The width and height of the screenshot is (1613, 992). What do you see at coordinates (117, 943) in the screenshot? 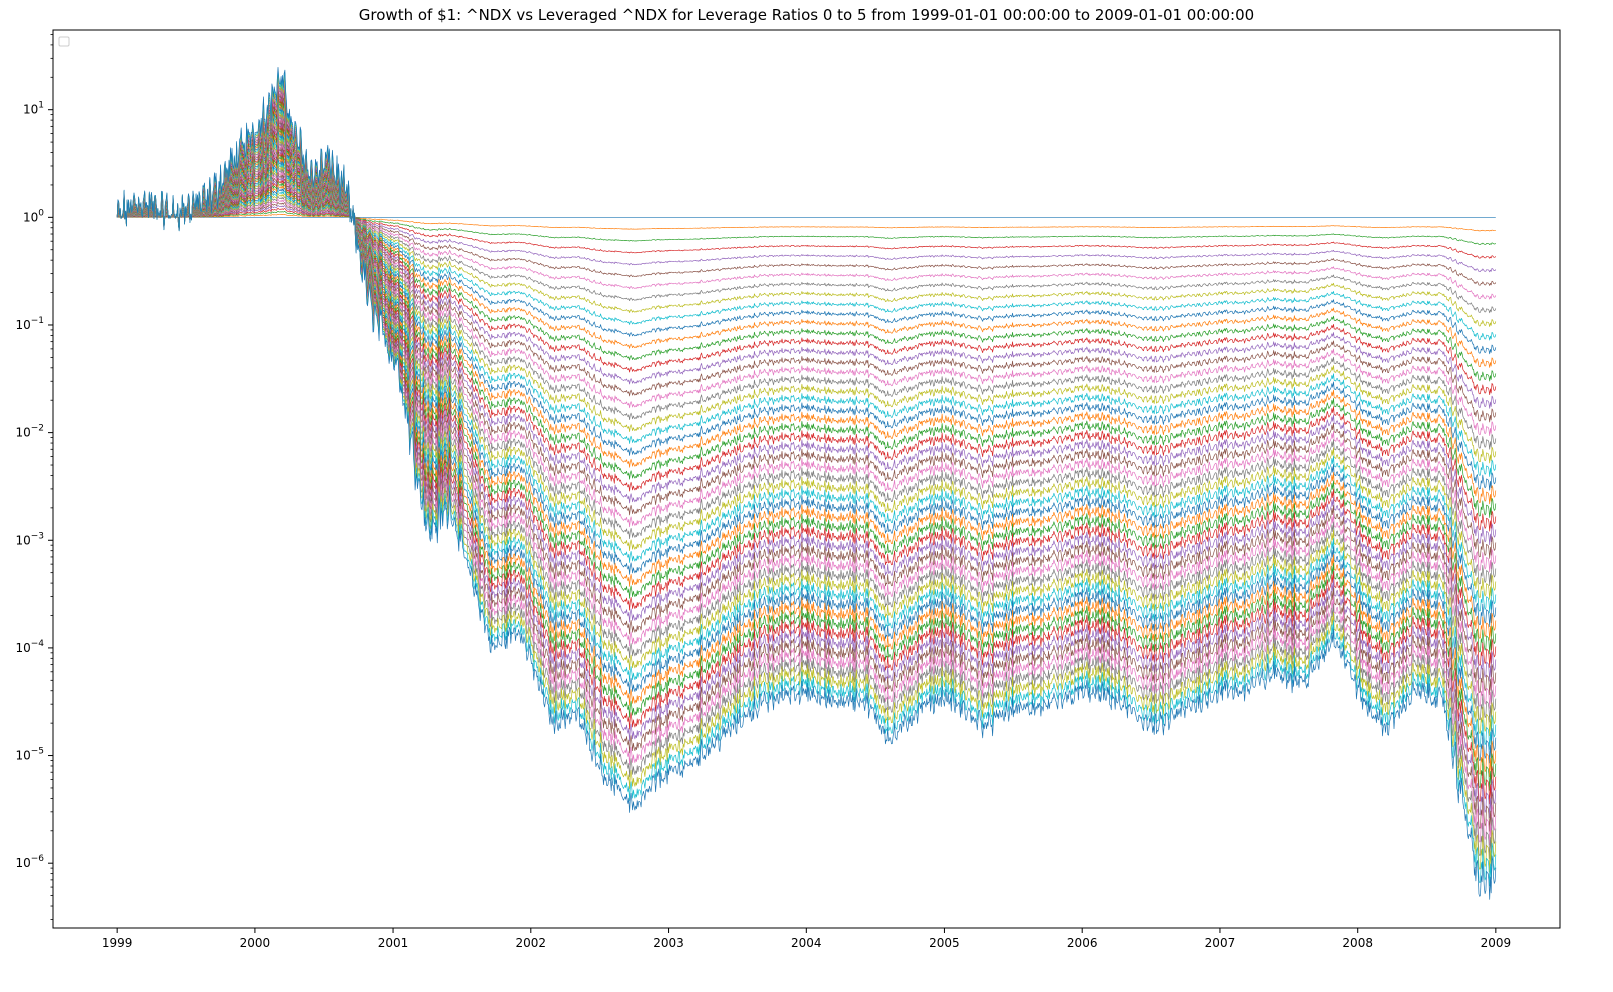
I see `x-tick-label: 1999` at bounding box center [117, 943].